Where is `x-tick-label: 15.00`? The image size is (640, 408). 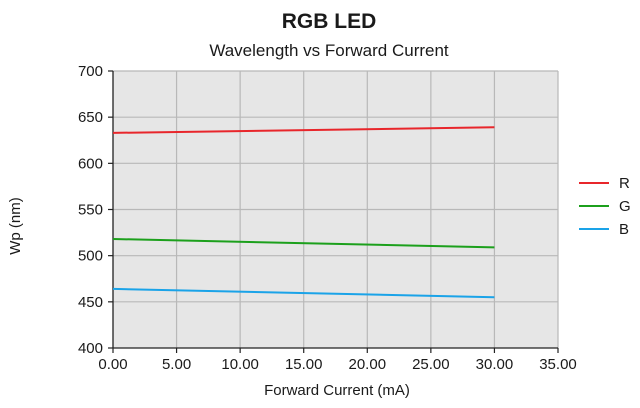
x-tick-label: 15.00 is located at coordinates (304, 364).